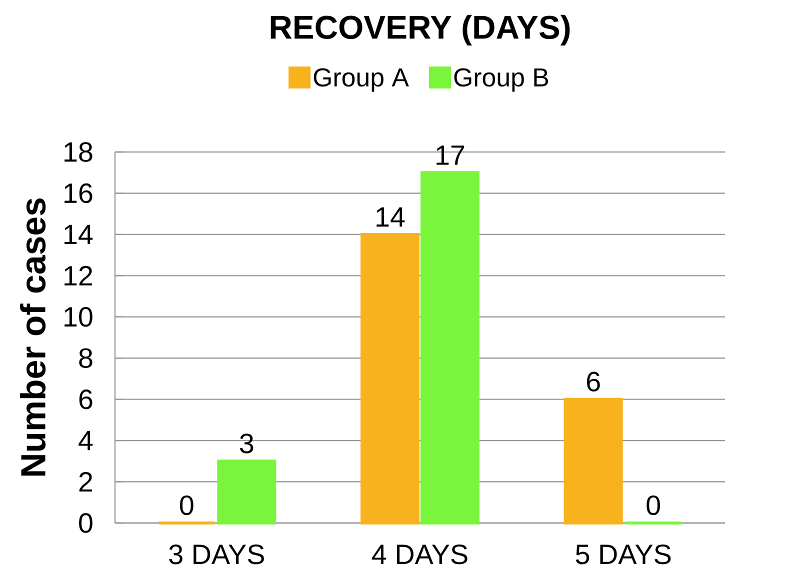 Image resolution: width=796 pixels, height=580 pixels. Describe the element at coordinates (85, 523) in the screenshot. I see `y-tick-label: 0` at that location.